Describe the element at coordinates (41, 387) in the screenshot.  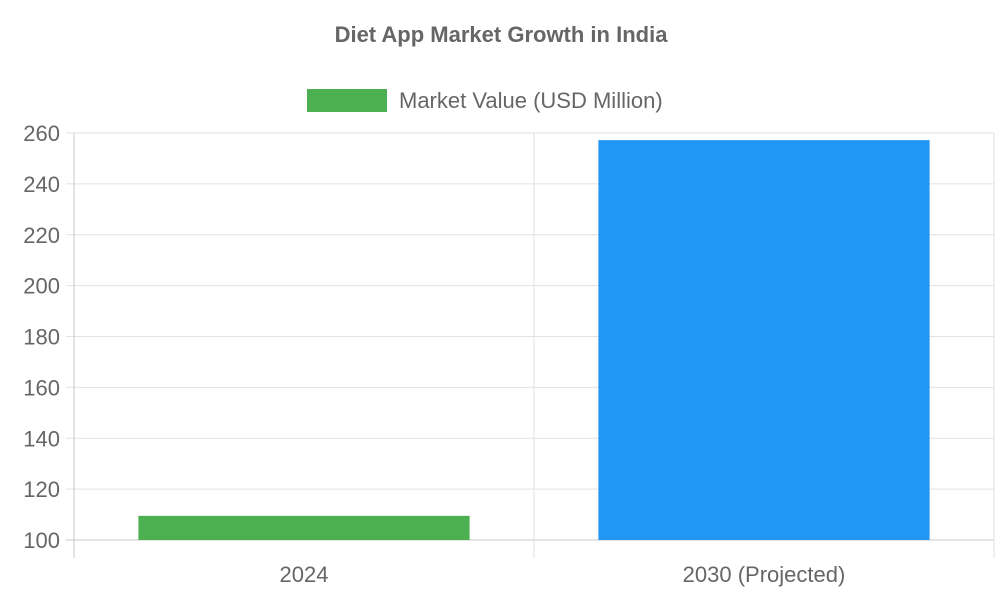
I see `y-tick-label: 160` at that location.